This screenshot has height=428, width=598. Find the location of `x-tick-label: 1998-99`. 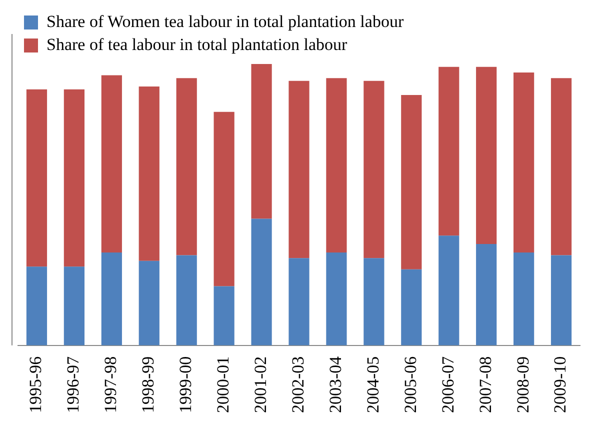

x-tick-label: 1998-99 is located at coordinates (148, 385).